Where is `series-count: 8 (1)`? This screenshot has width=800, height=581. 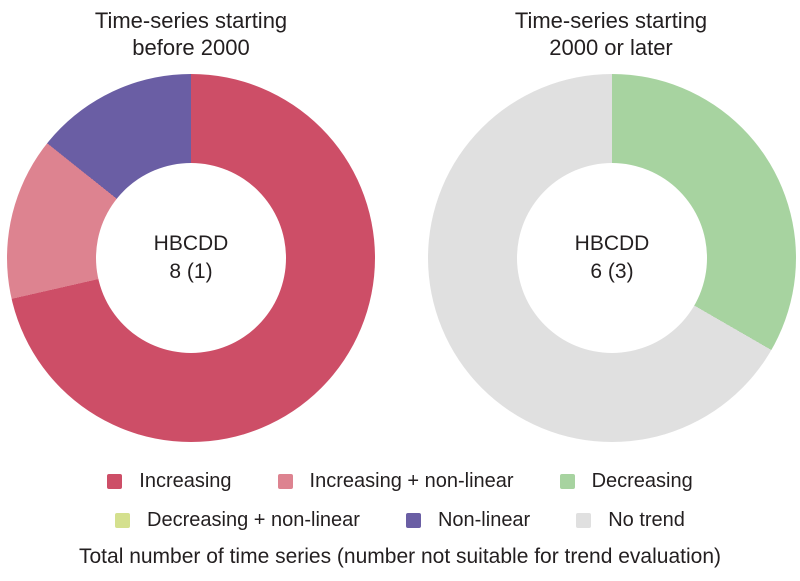
series-count: 8 (1) is located at coordinates (191, 271).